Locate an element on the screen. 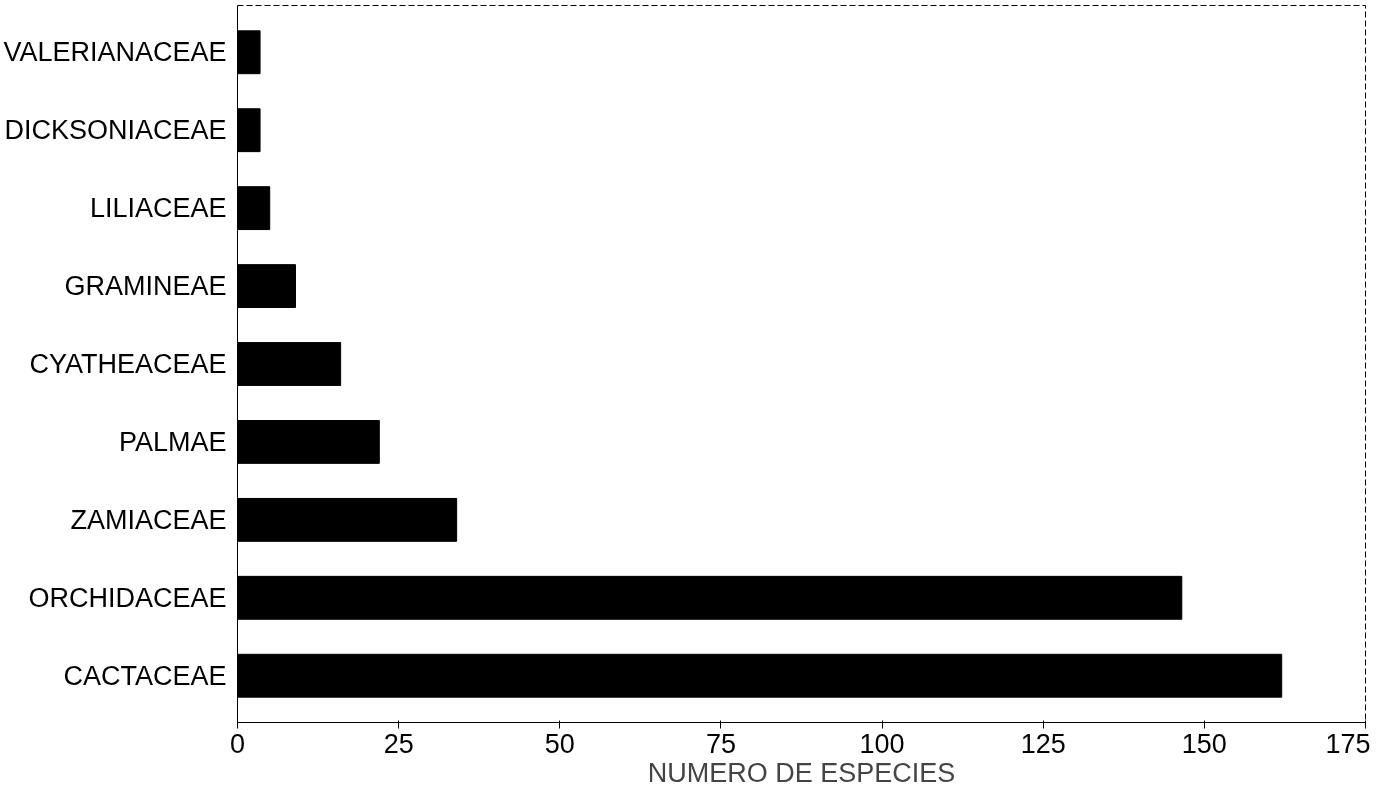  y-tick-label: ORCHIDACEAE is located at coordinates (127, 597).